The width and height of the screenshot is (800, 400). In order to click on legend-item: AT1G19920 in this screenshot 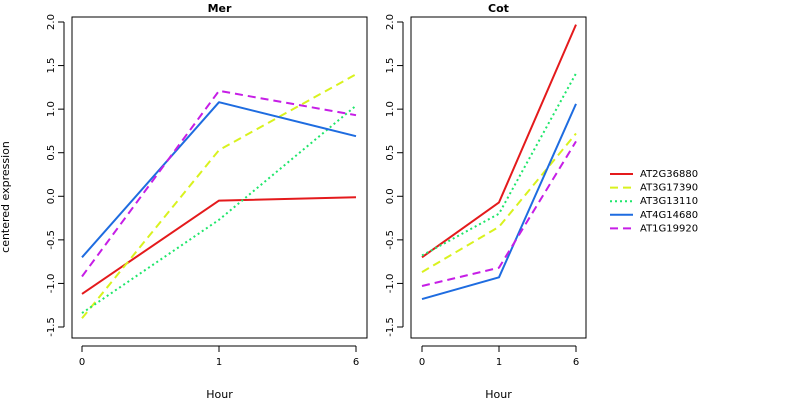, I will do `click(654, 228)`.